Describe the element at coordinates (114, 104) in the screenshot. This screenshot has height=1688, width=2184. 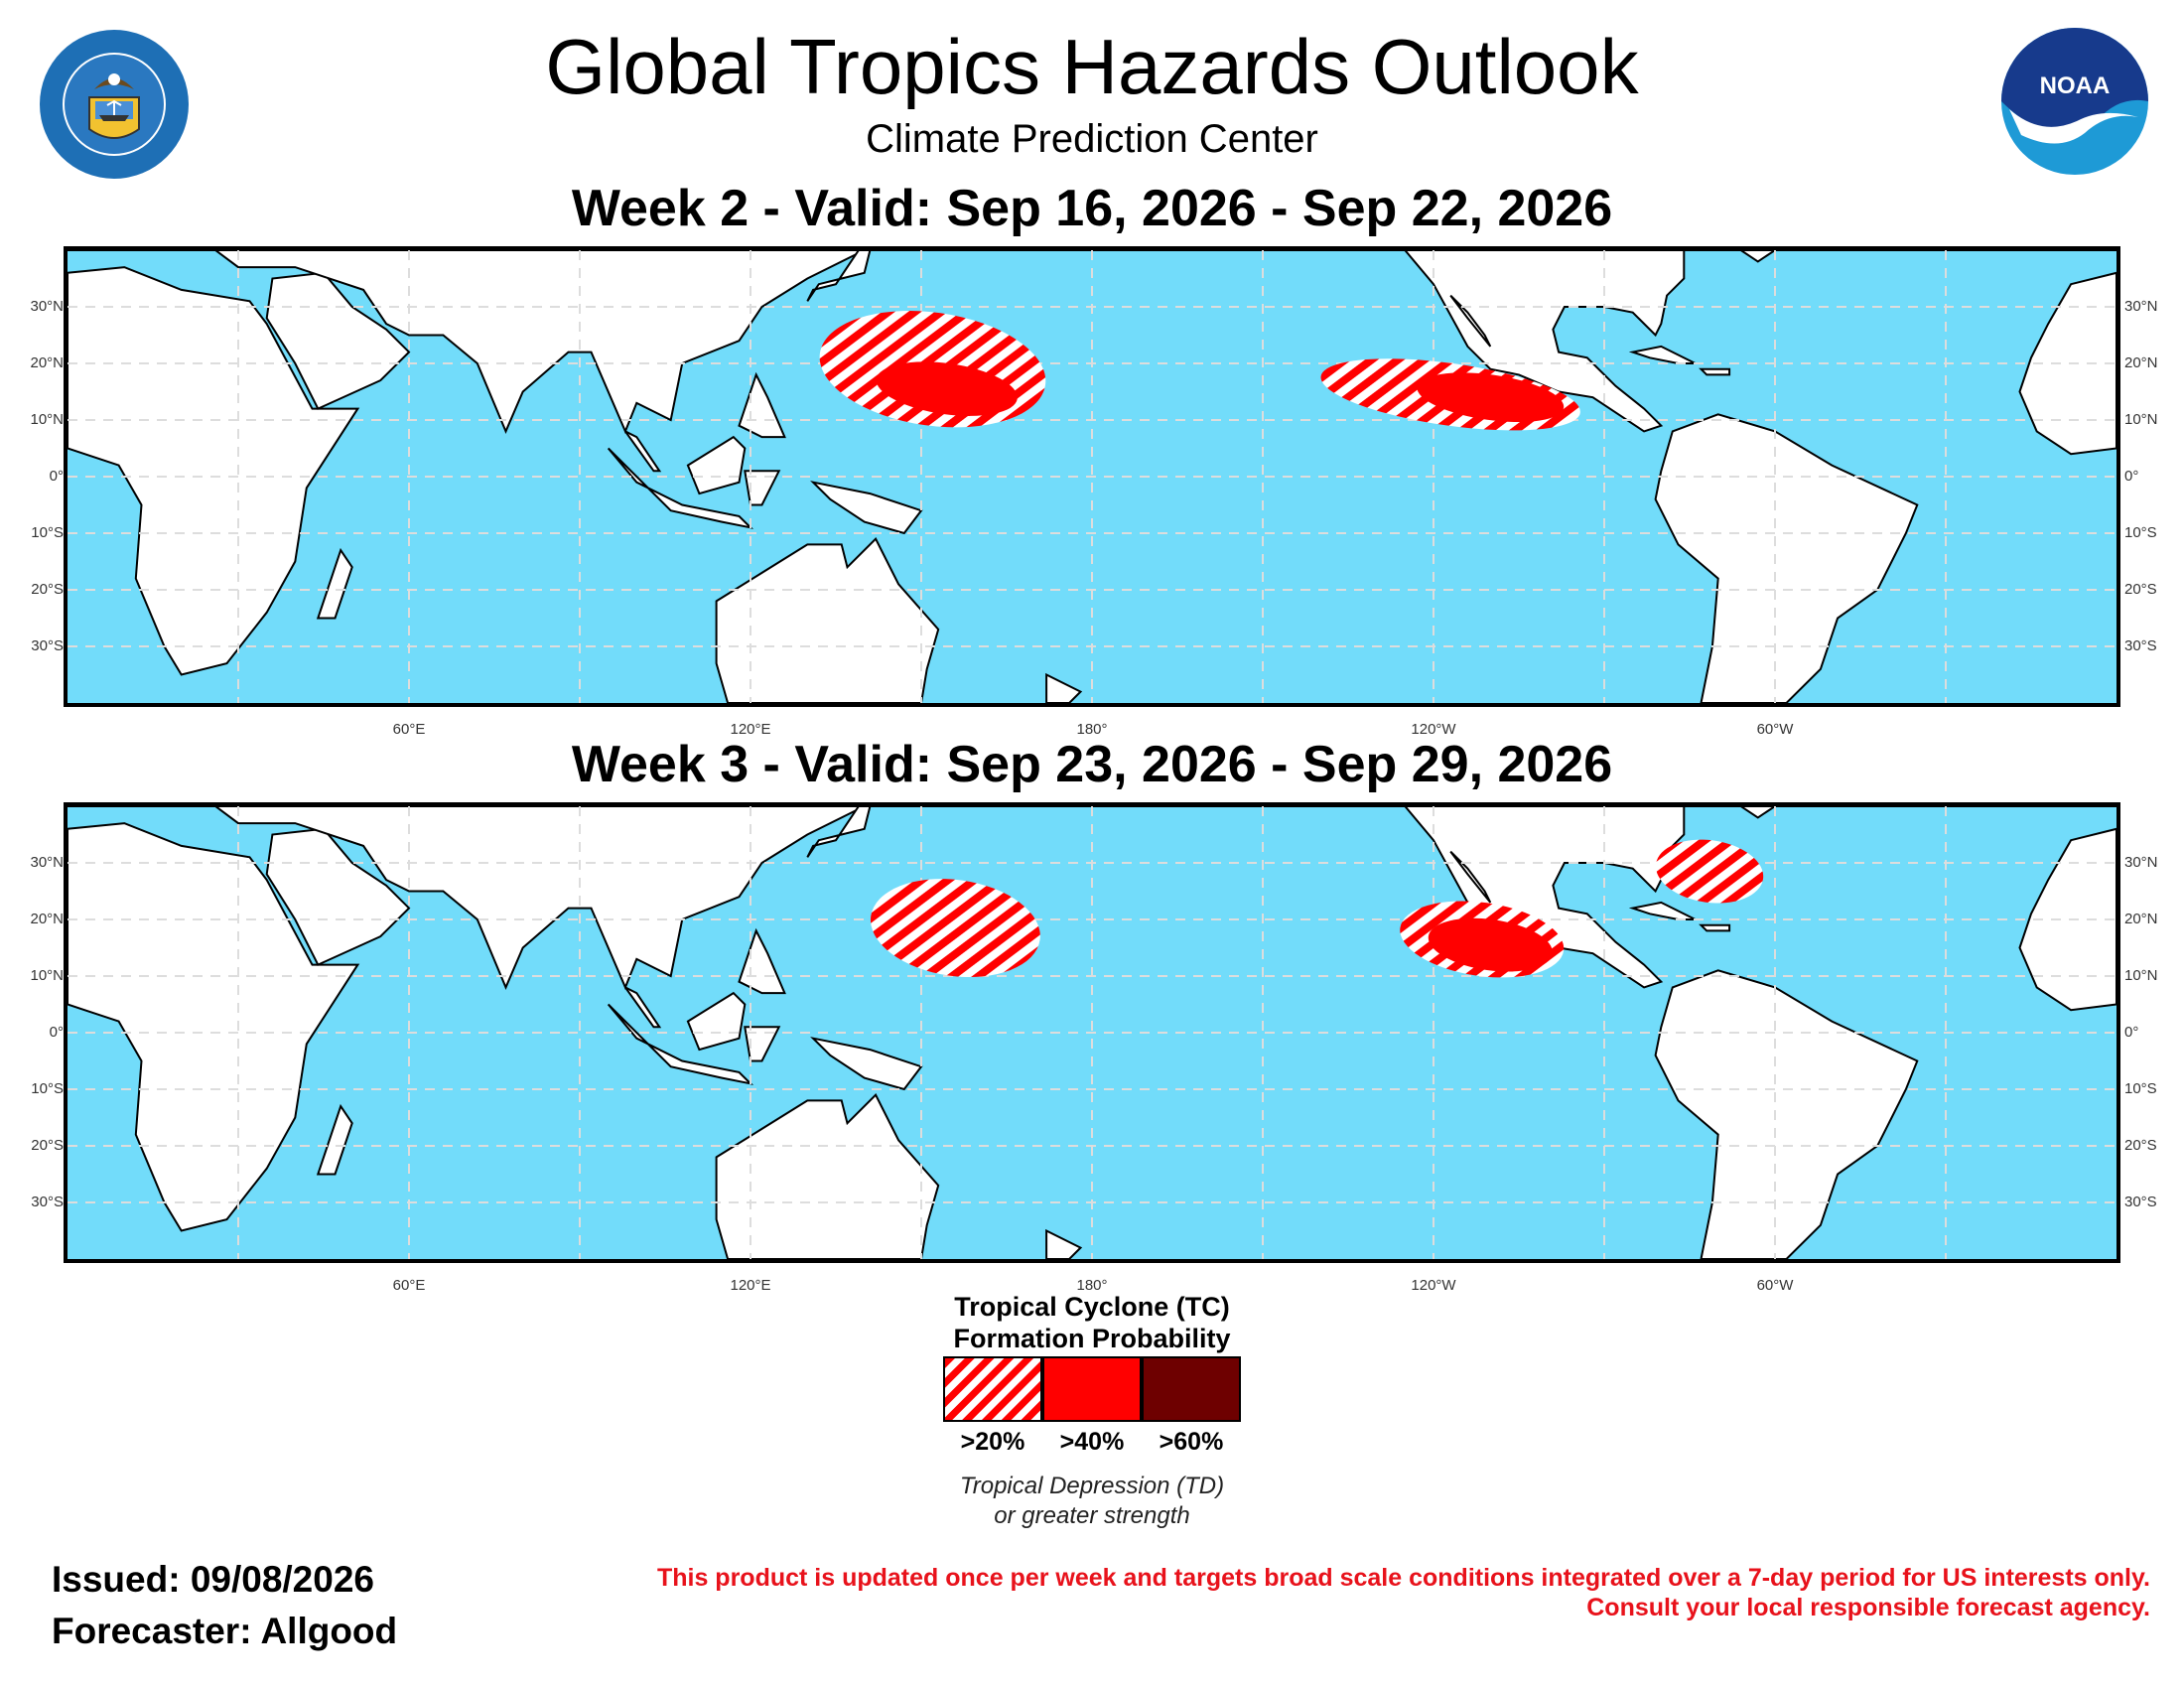
I see `department-of-commerce-seal` at that location.